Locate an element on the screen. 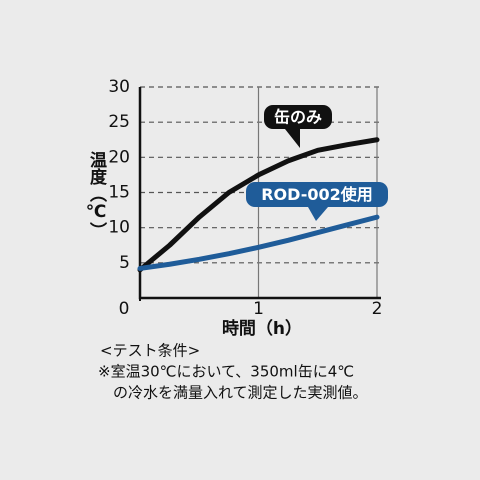 This screenshot has height=480, width=480. y-tick-label: 25 is located at coordinates (119, 122).